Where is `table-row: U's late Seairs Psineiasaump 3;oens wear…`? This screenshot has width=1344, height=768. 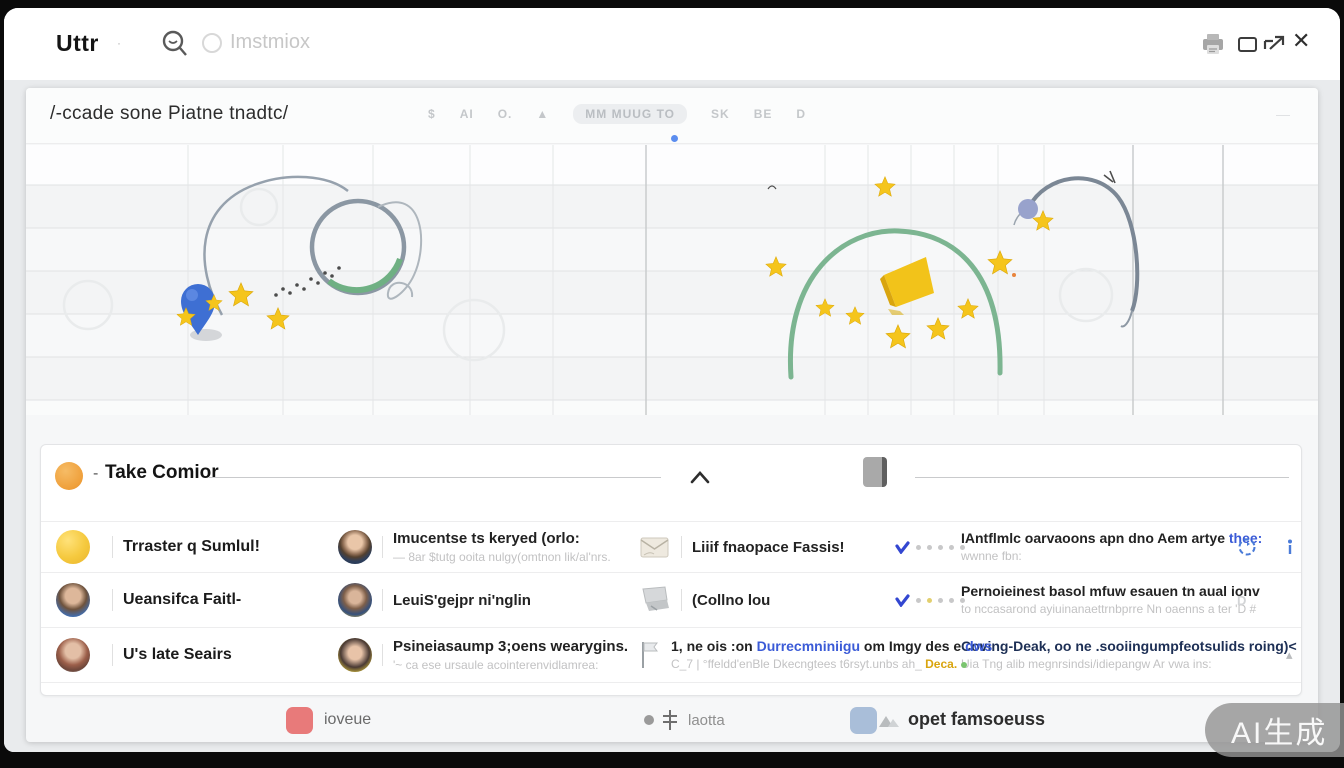
table-row: U's late Seairs Psineiasaump 3;oens wear… is located at coordinates (671, 655).